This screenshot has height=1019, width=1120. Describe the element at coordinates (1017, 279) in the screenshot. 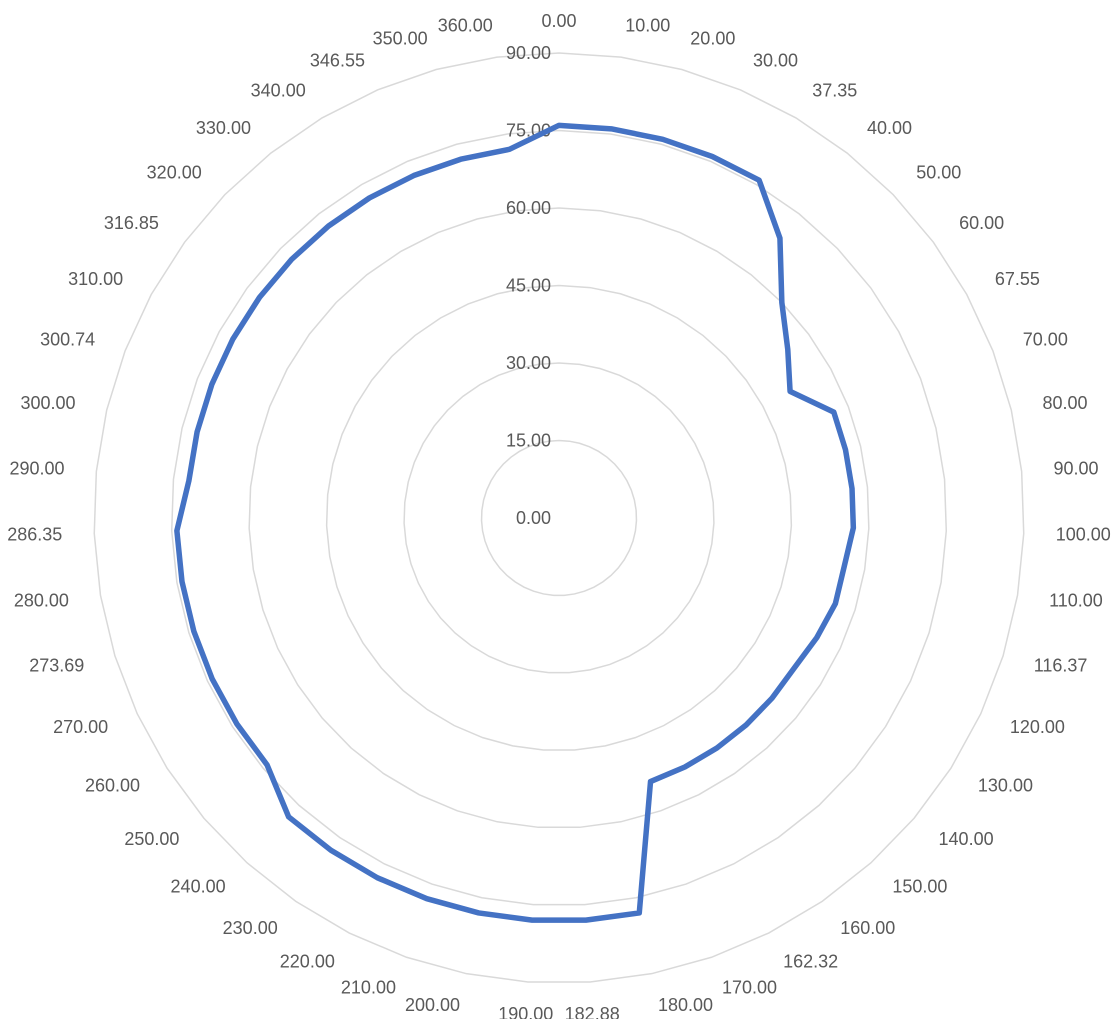

I see `category-label: 67.55` at that location.